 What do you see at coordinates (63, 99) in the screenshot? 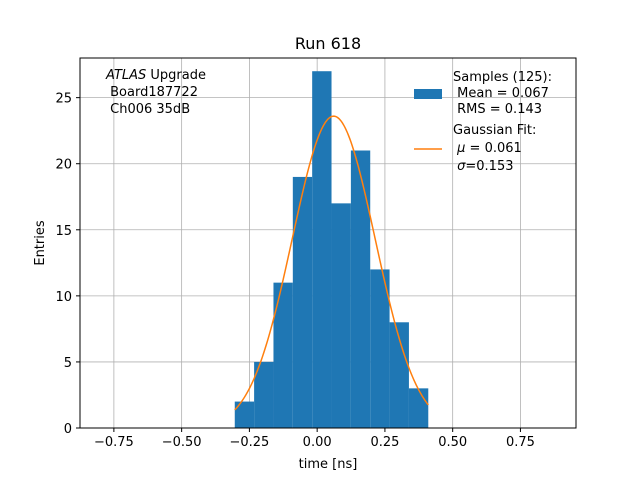
I see `y-tick-label: 25` at bounding box center [63, 99].